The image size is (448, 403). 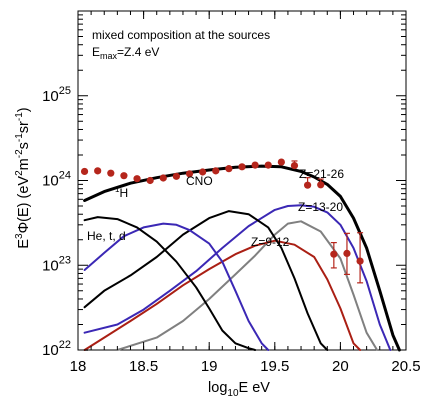 I want to click on annotation-line2-post: =Z.4 eV, so click(x=138, y=52).